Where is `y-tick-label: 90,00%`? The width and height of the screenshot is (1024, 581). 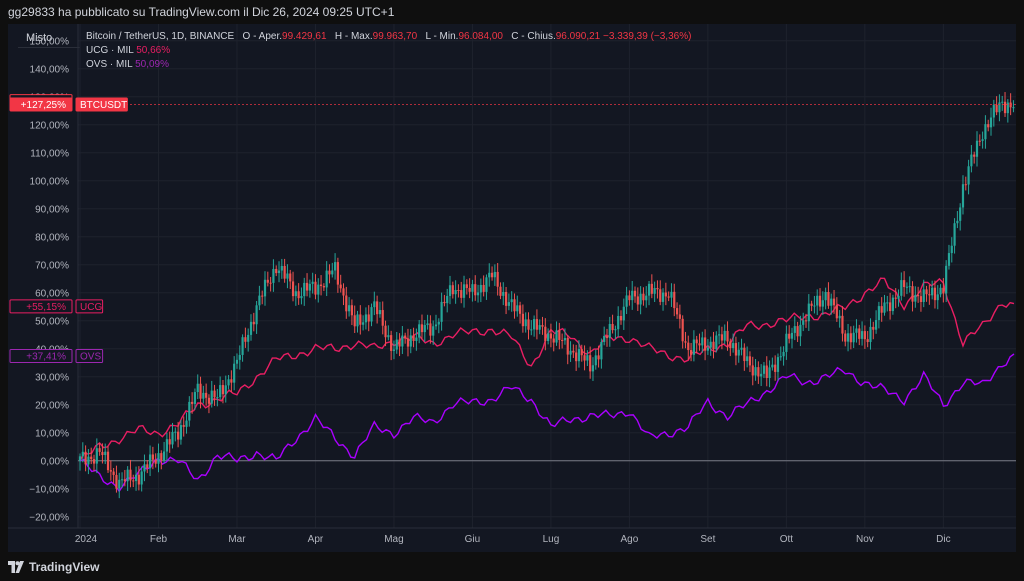 y-tick-label: 90,00% is located at coordinates (52, 209).